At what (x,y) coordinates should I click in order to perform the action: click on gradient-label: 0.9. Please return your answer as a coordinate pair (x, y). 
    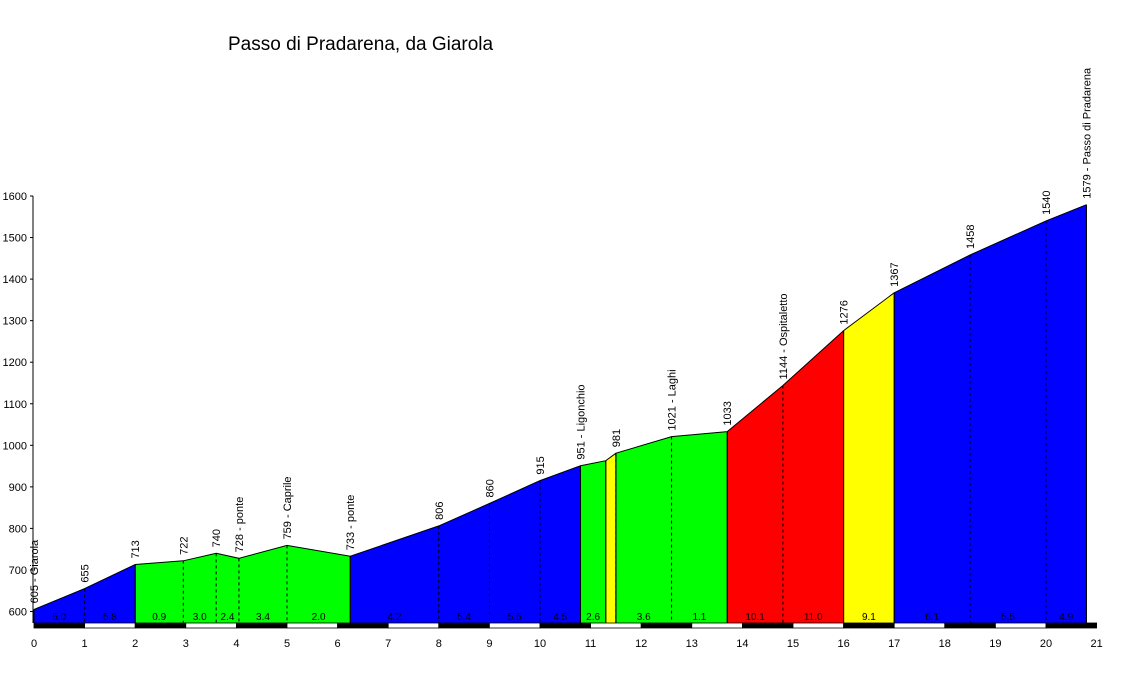
    Looking at the image, I should click on (159, 617).